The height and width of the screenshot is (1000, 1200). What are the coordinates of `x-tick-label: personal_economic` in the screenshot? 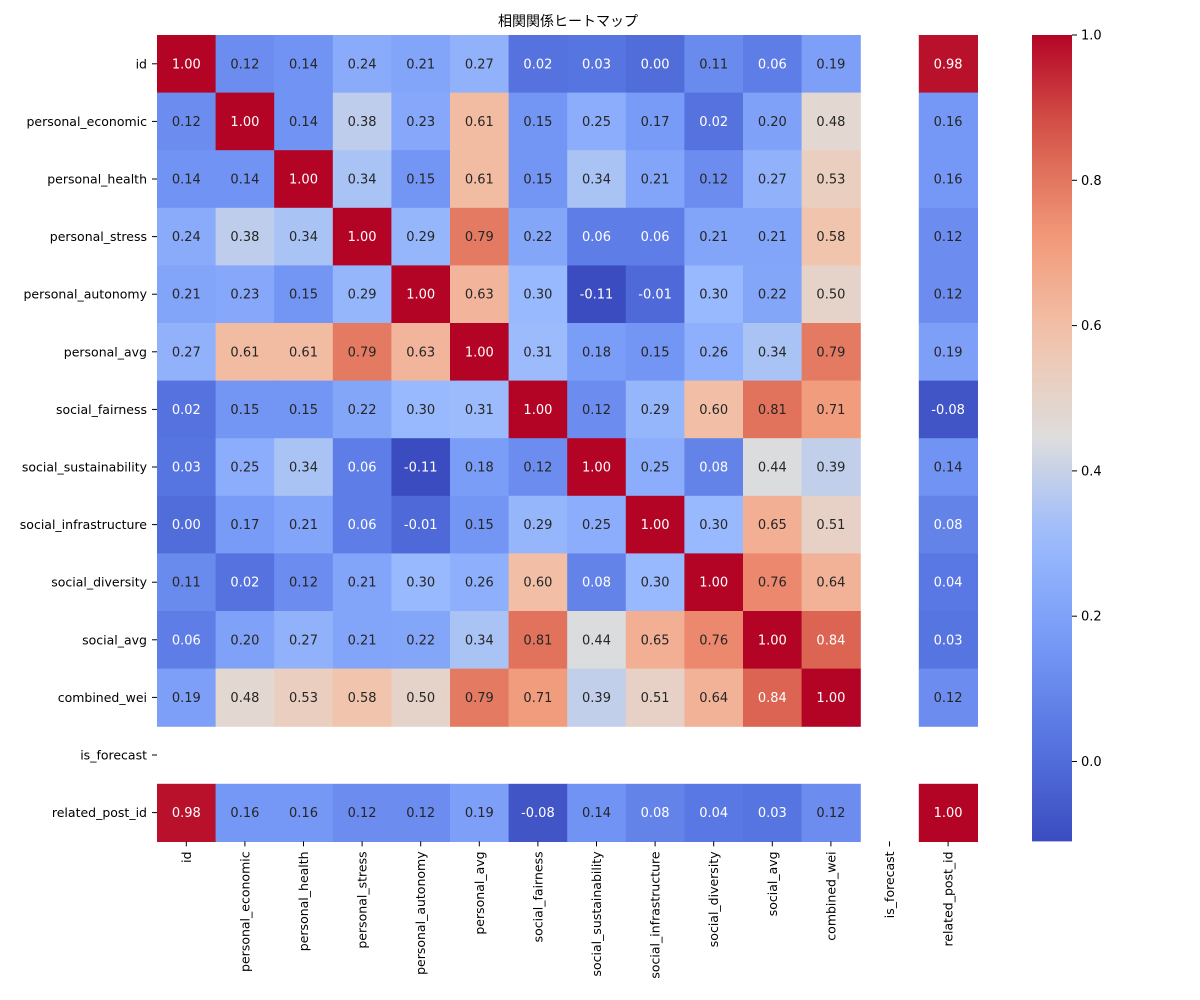 It's located at (244, 911).